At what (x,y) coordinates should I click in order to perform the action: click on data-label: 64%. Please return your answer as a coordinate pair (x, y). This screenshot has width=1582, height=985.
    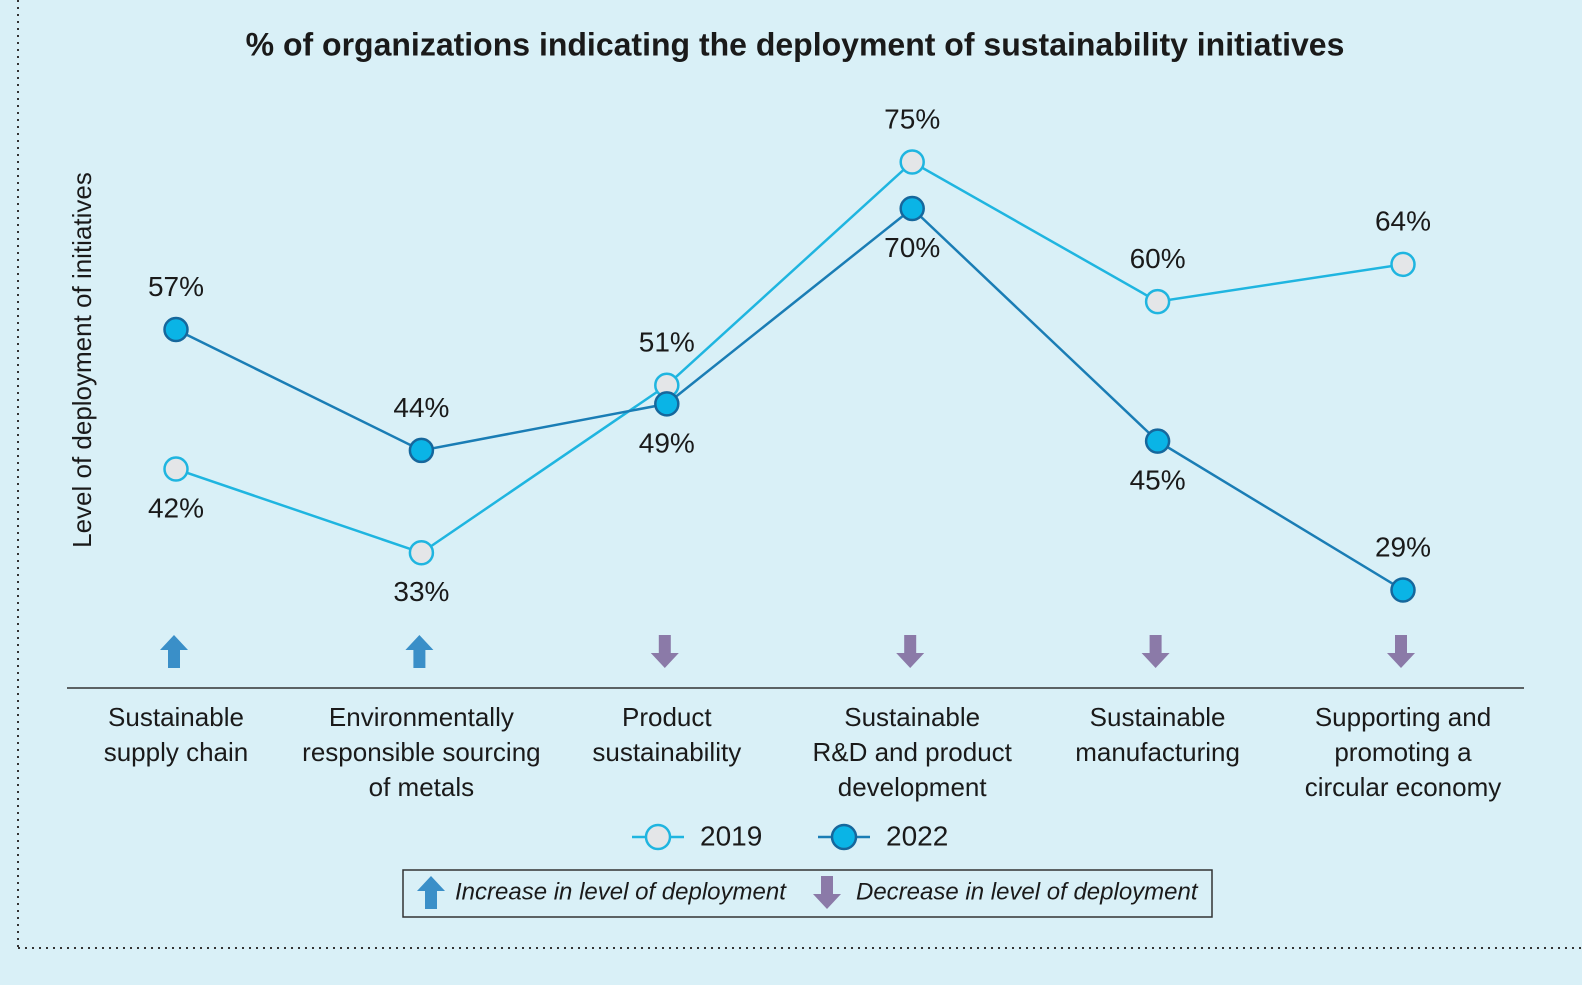
    Looking at the image, I should click on (1403, 221).